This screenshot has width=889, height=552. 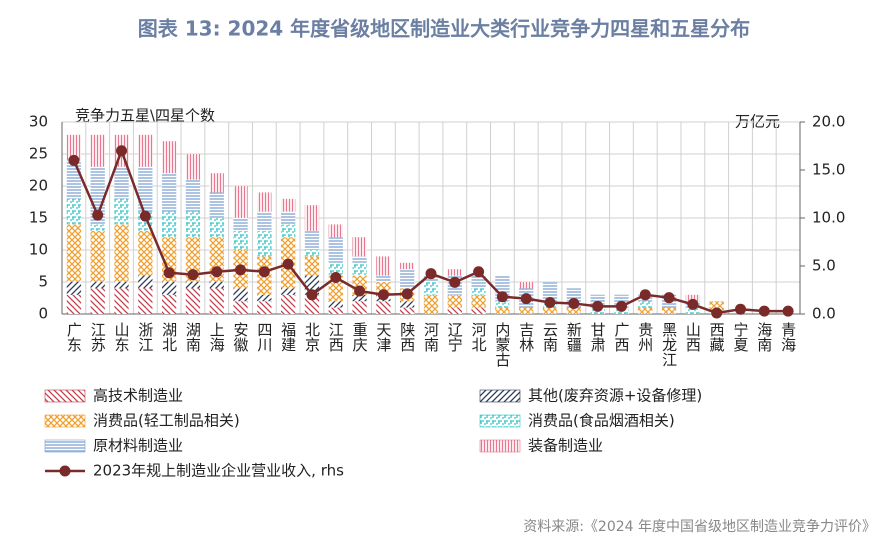 What do you see at coordinates (669, 344) in the screenshot?
I see `x-tick-label: 黑龙江` at bounding box center [669, 344].